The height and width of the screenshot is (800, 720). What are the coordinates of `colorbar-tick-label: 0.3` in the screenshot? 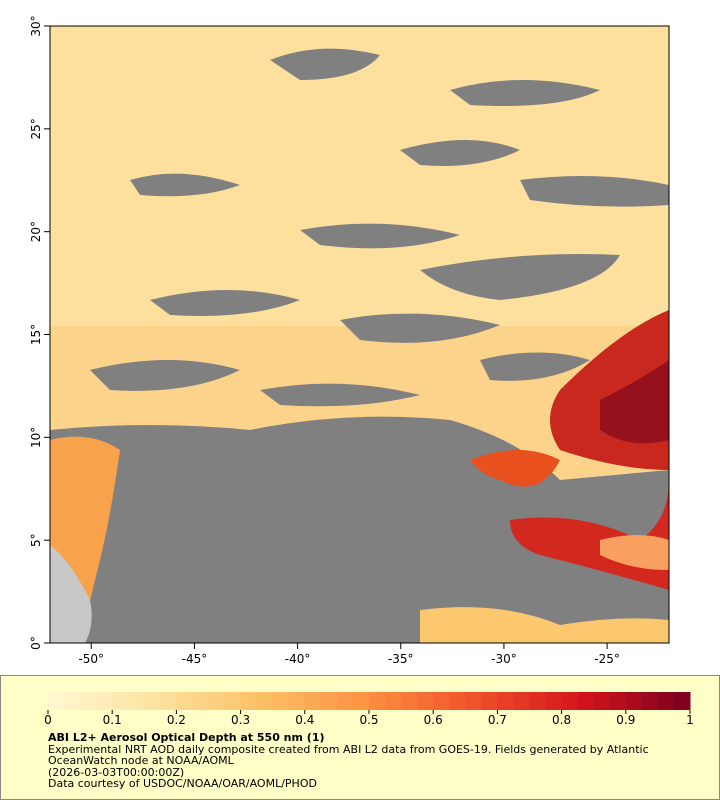 It's located at (240, 720).